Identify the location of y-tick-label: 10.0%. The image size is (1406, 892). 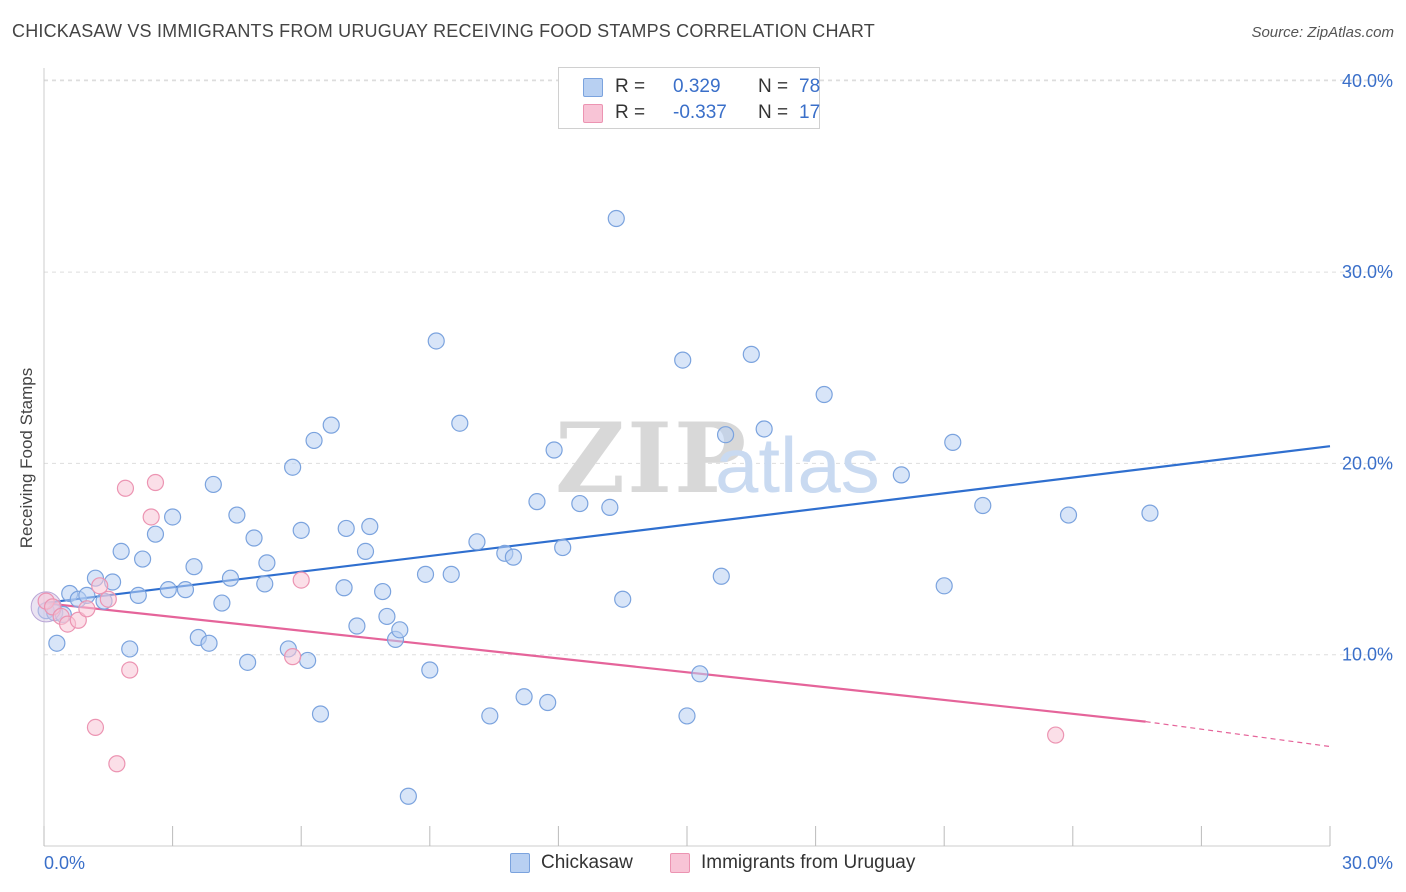
(1367, 655).